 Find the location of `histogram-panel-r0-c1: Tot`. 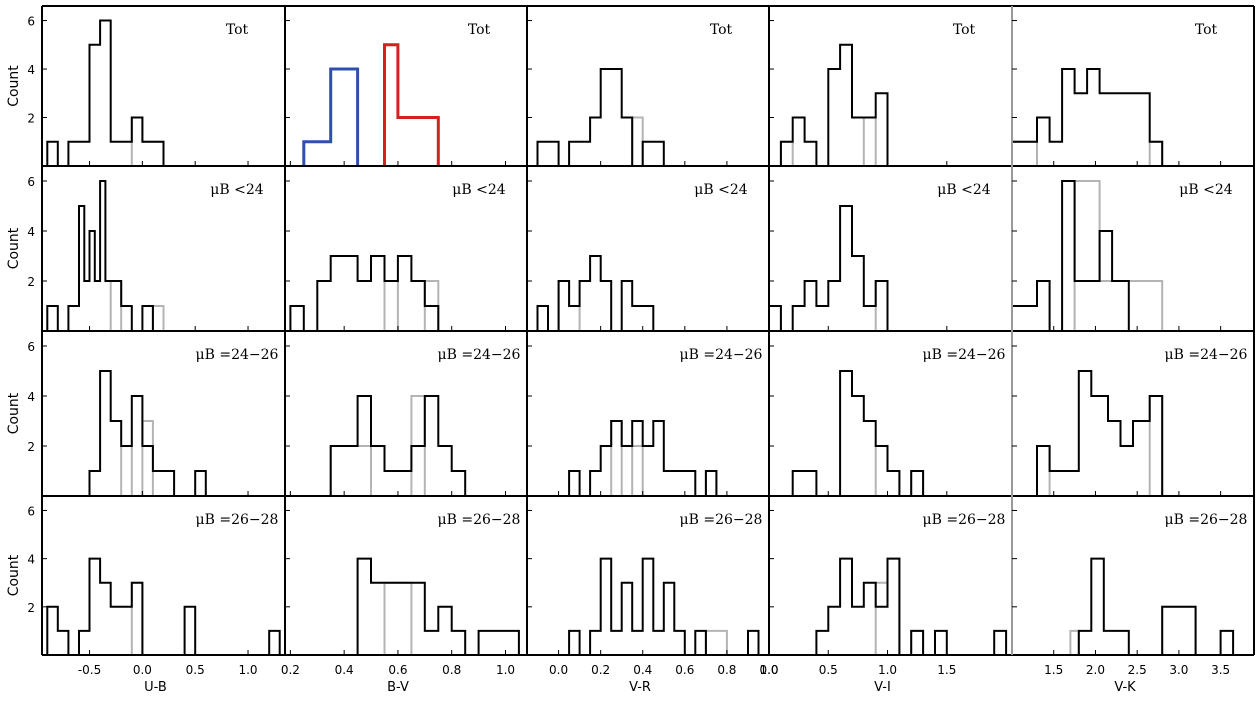

histogram-panel-r0-c1: Tot is located at coordinates (396, 94).